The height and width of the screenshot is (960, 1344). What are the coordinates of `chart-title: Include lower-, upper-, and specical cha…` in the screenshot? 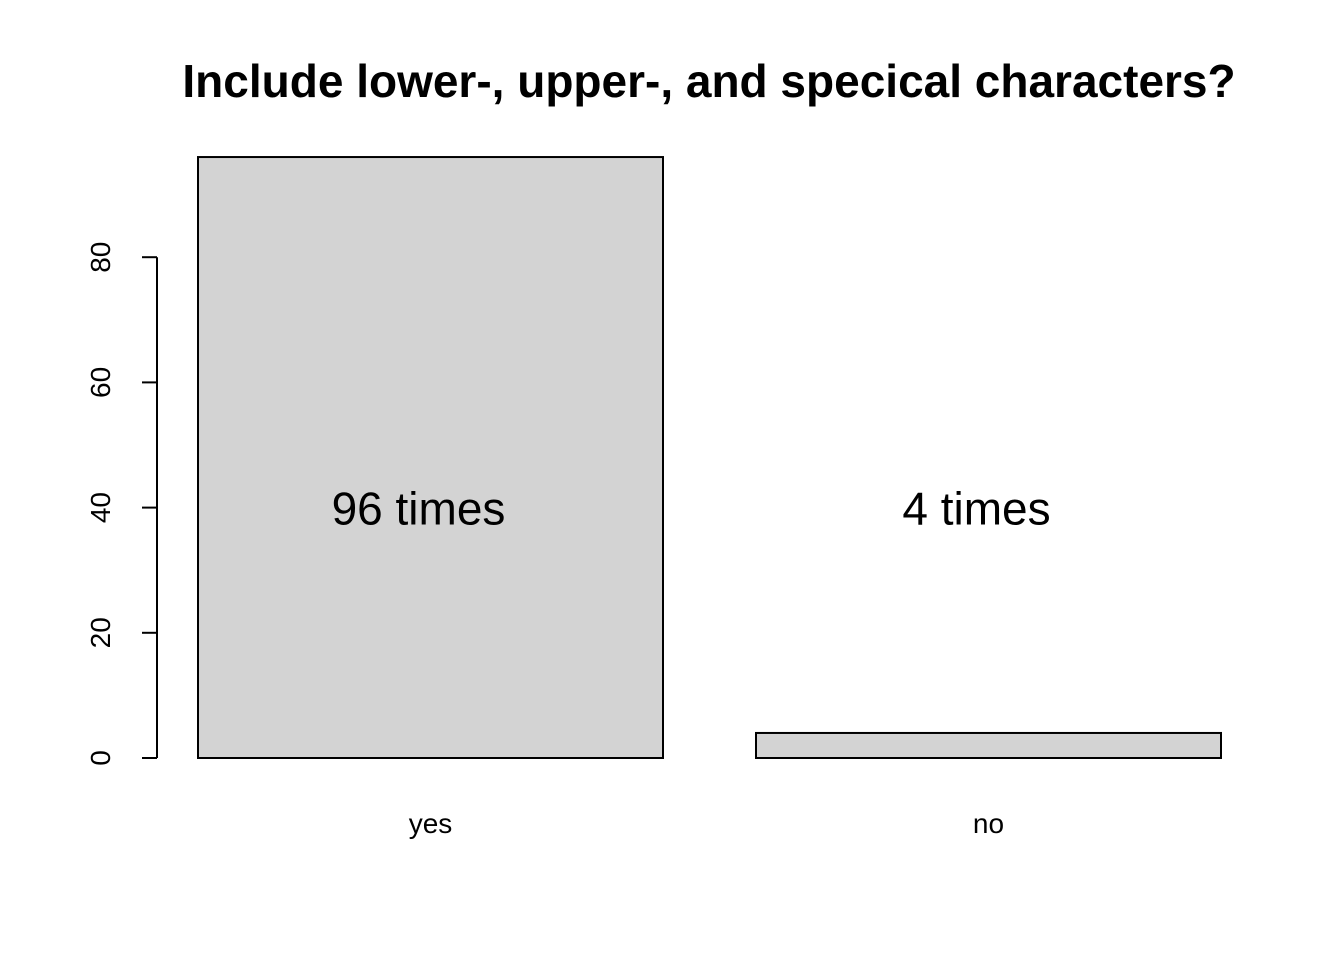 It's located at (708, 81).